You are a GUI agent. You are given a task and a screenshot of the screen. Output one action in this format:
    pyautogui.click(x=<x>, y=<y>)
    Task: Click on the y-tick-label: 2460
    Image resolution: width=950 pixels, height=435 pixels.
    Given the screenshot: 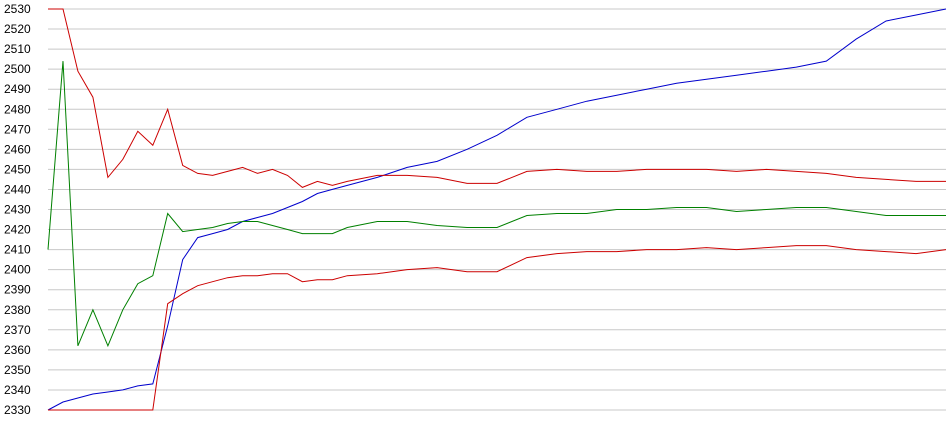 What is the action you would take?
    pyautogui.click(x=17, y=149)
    